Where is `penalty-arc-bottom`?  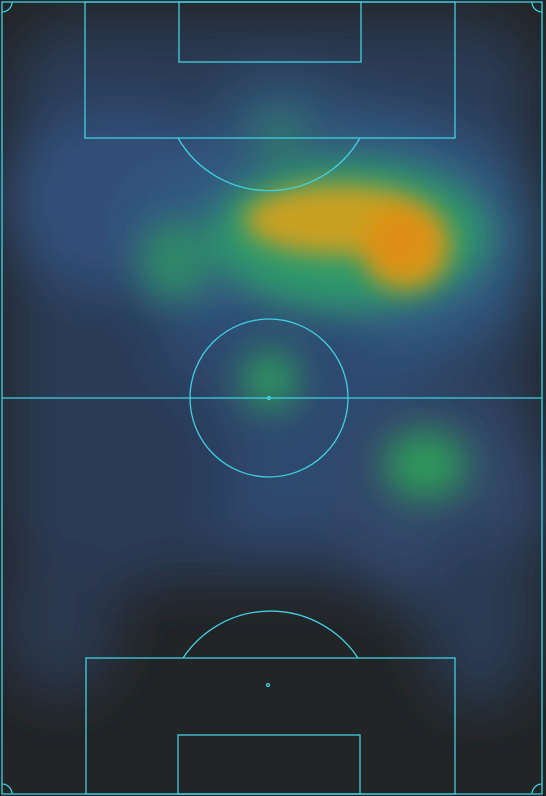 penalty-arc-bottom is located at coordinates (270, 634).